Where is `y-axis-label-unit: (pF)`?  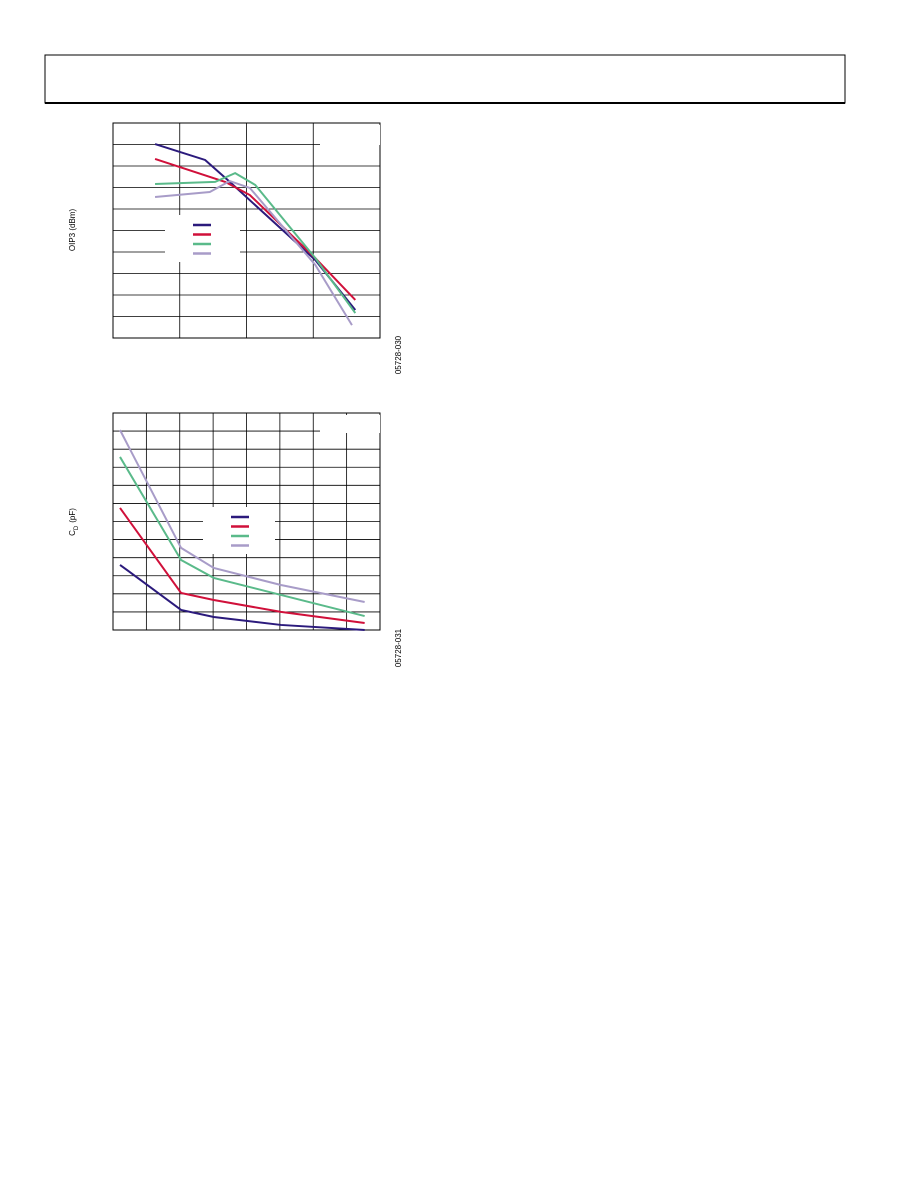 y-axis-label-unit: (pF) is located at coordinates (72, 515).